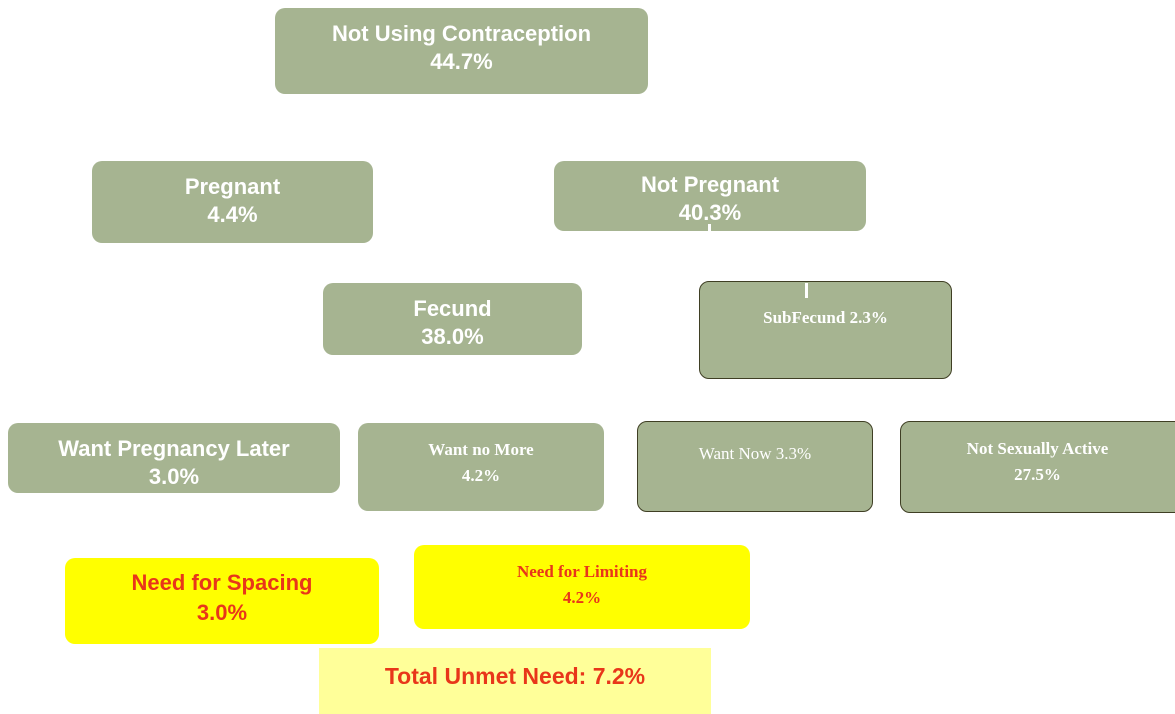 This screenshot has height=714, width=1175. What do you see at coordinates (581, 571) in the screenshot?
I see `node-label: Need for Limiting` at bounding box center [581, 571].